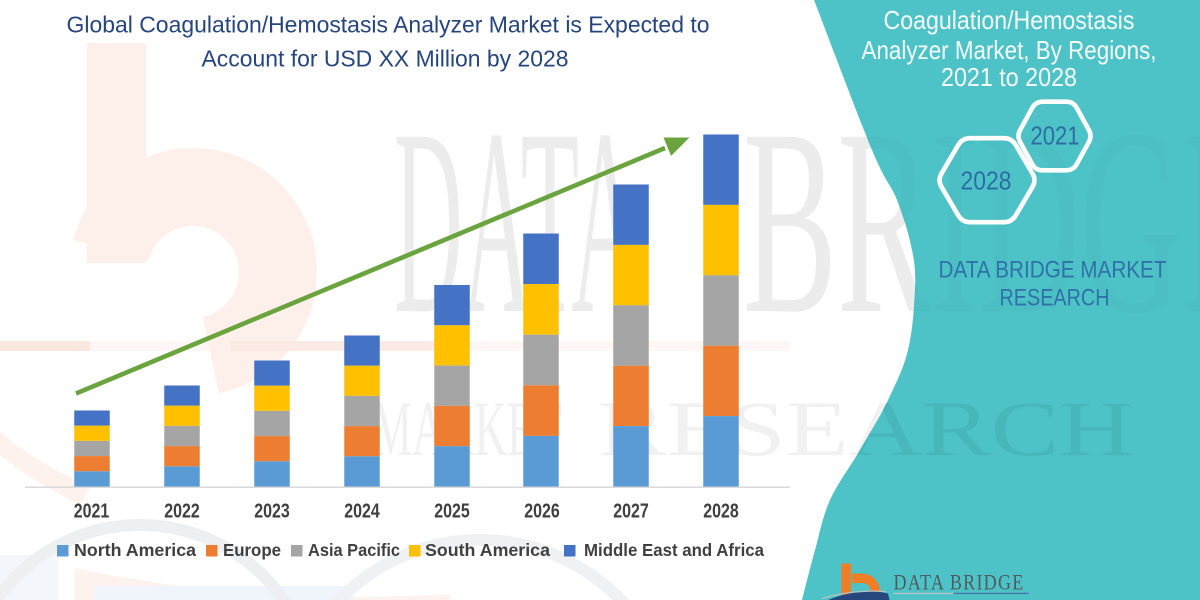  What do you see at coordinates (631, 512) in the screenshot?
I see `svg-text: 2027` at bounding box center [631, 512].